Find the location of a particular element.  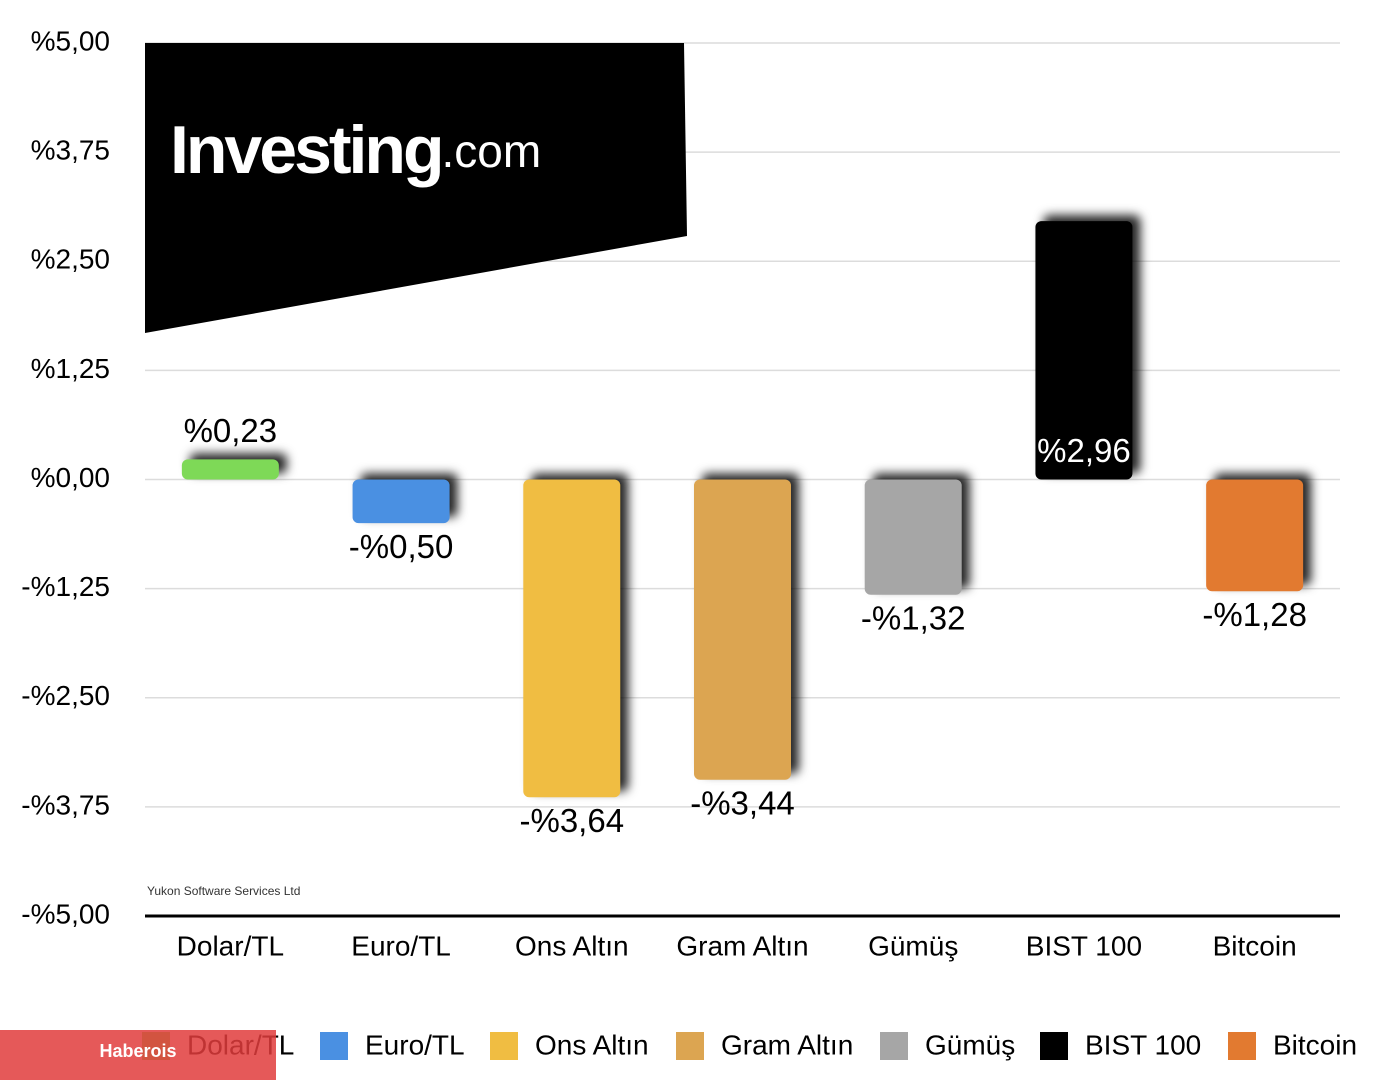

y-tick-label: %0,00 is located at coordinates (70, 477).